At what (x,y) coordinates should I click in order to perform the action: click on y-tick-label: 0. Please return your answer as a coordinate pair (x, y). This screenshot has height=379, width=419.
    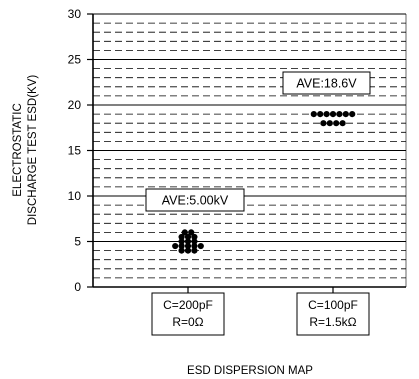
    Looking at the image, I should click on (77, 287).